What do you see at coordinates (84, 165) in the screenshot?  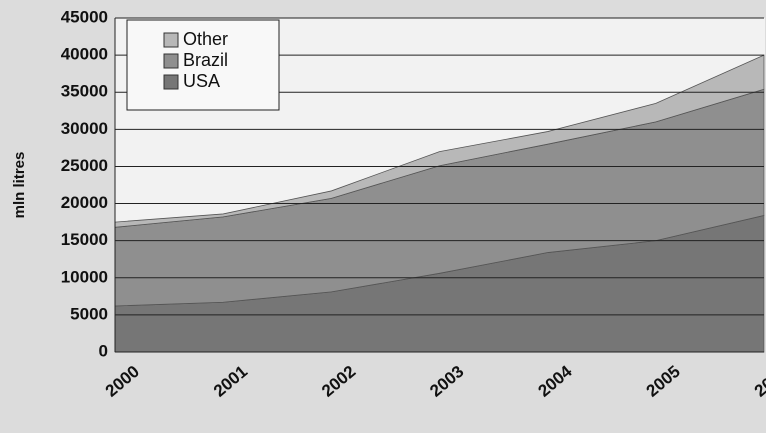 I see `y-tick-label: 25000` at bounding box center [84, 165].